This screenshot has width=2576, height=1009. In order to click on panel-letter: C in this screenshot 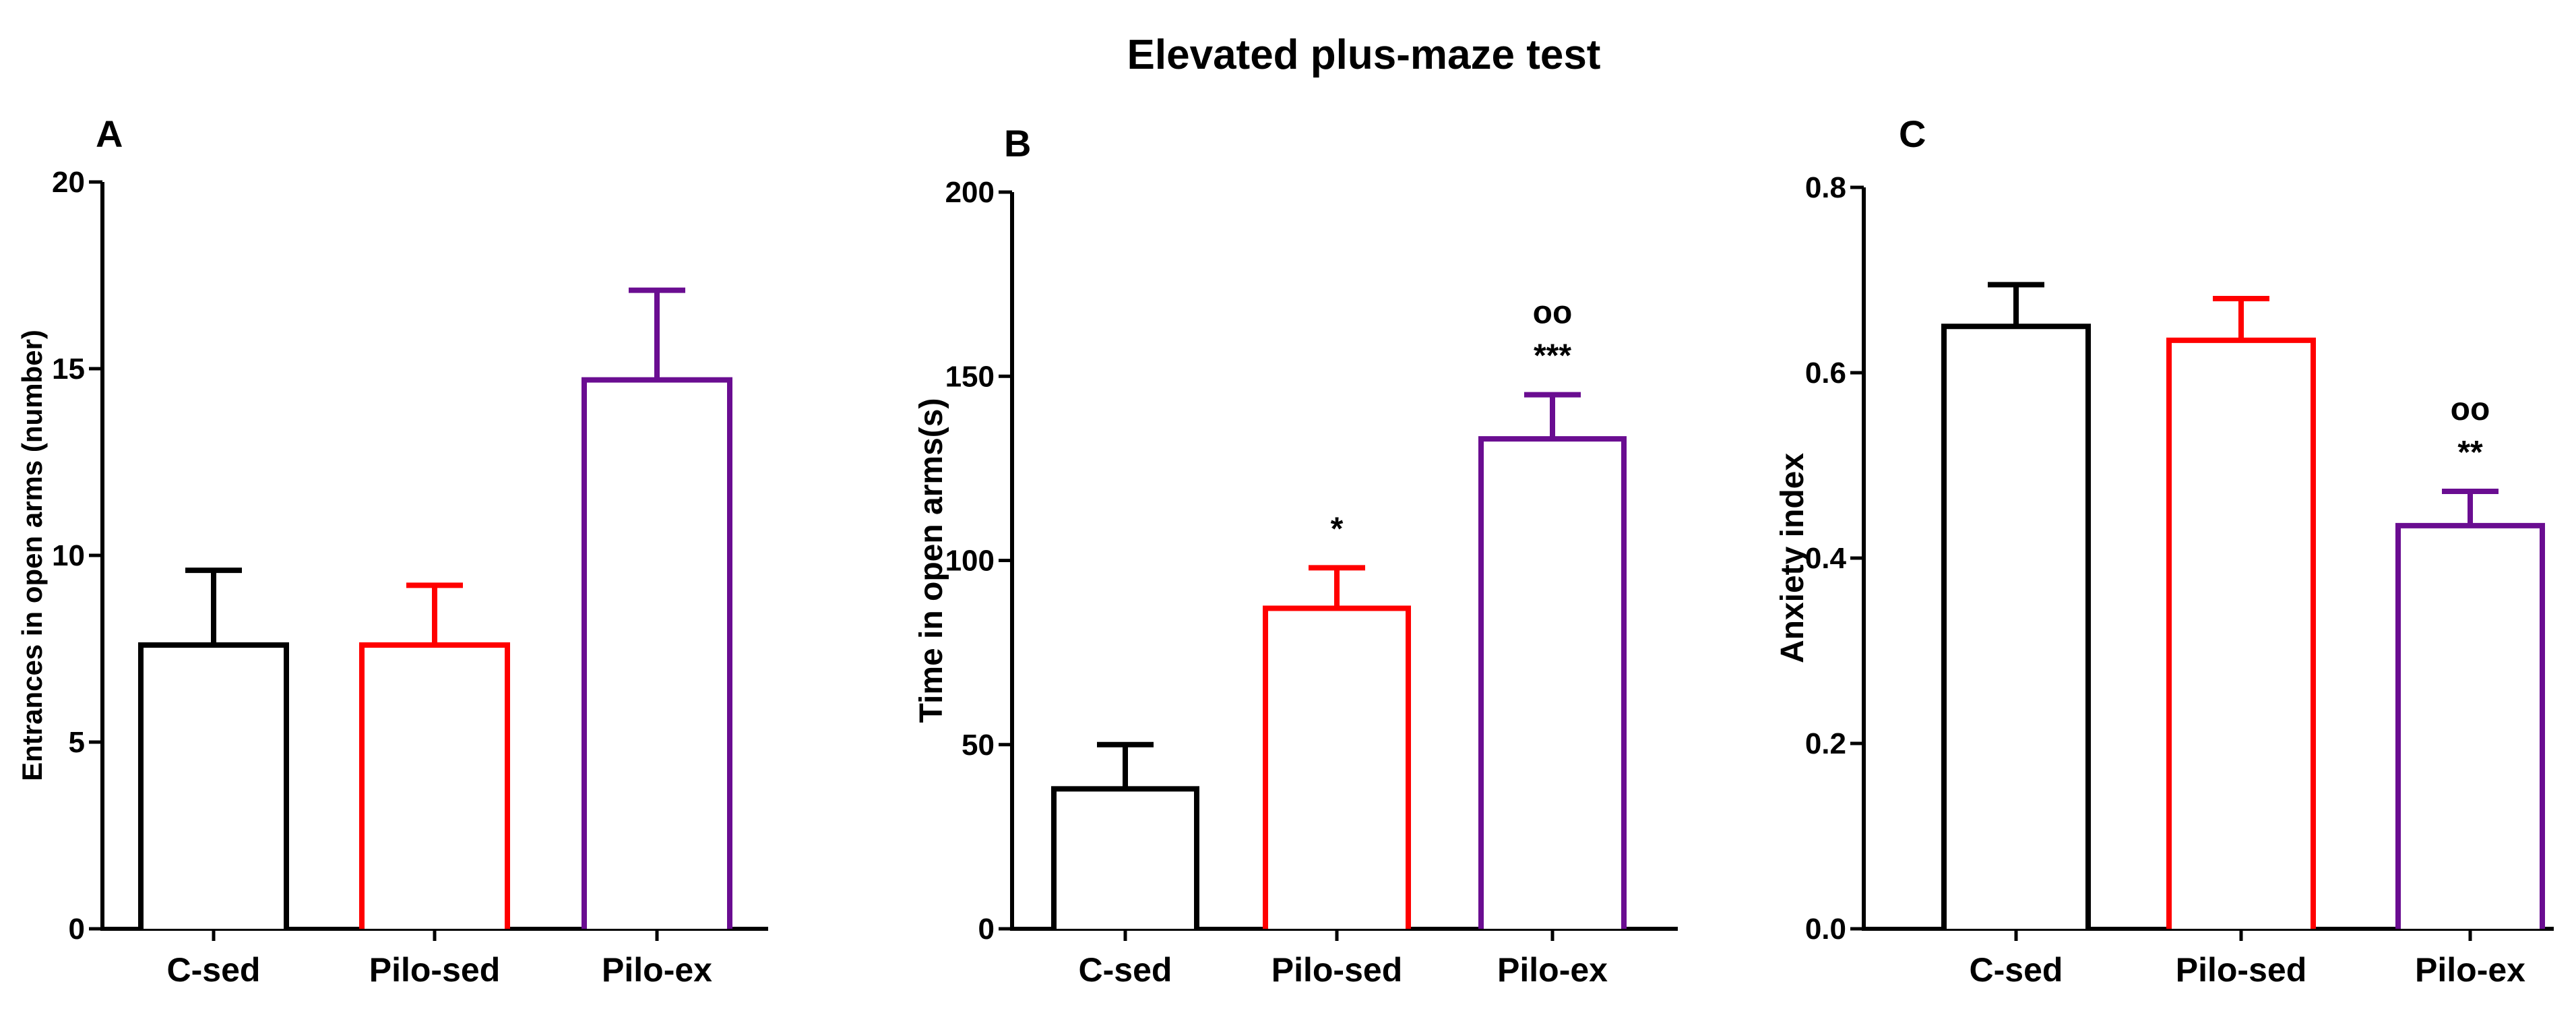, I will do `click(1912, 134)`.